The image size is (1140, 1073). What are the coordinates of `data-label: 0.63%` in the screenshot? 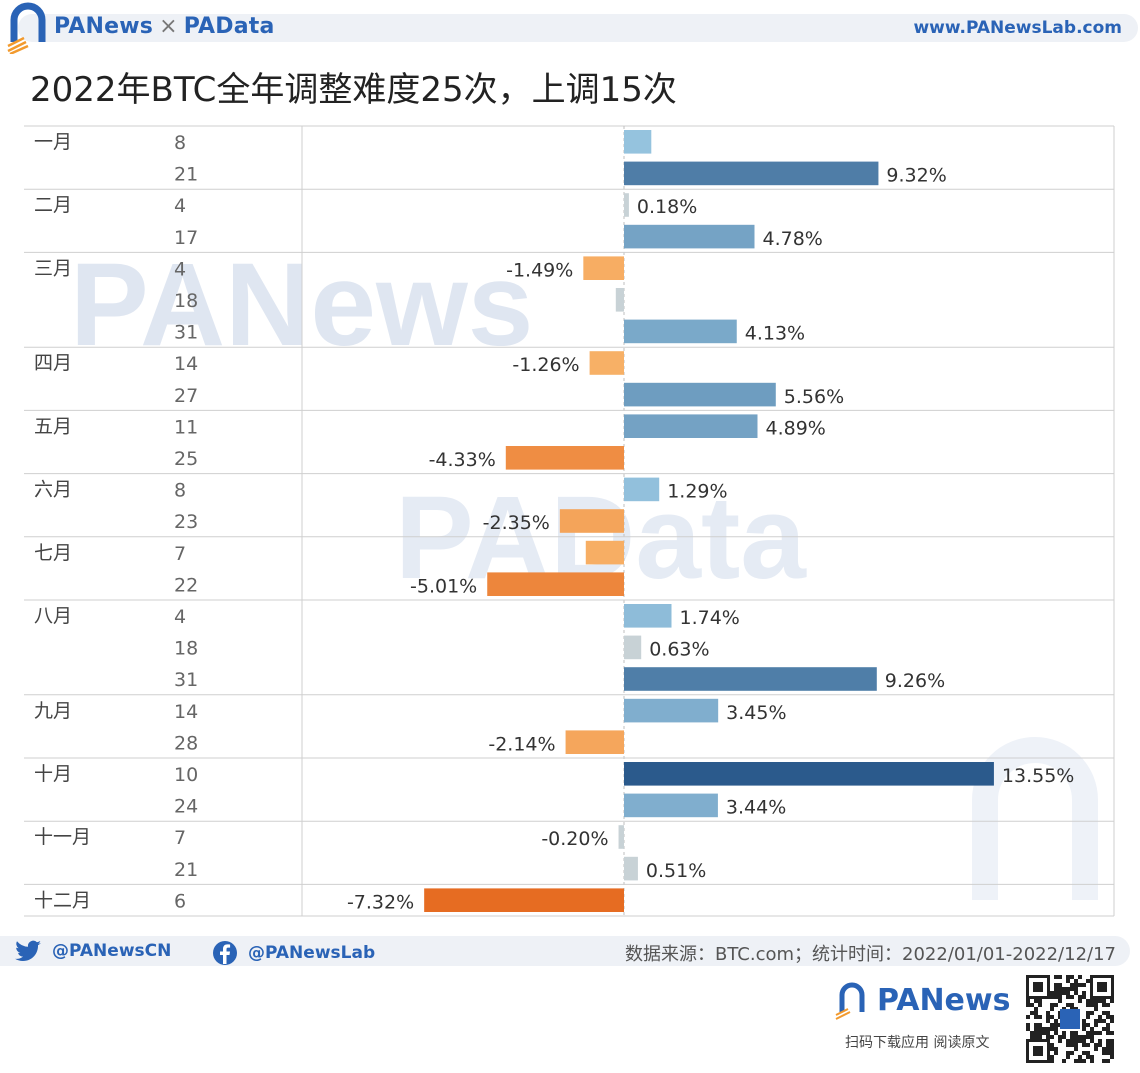 It's located at (679, 650).